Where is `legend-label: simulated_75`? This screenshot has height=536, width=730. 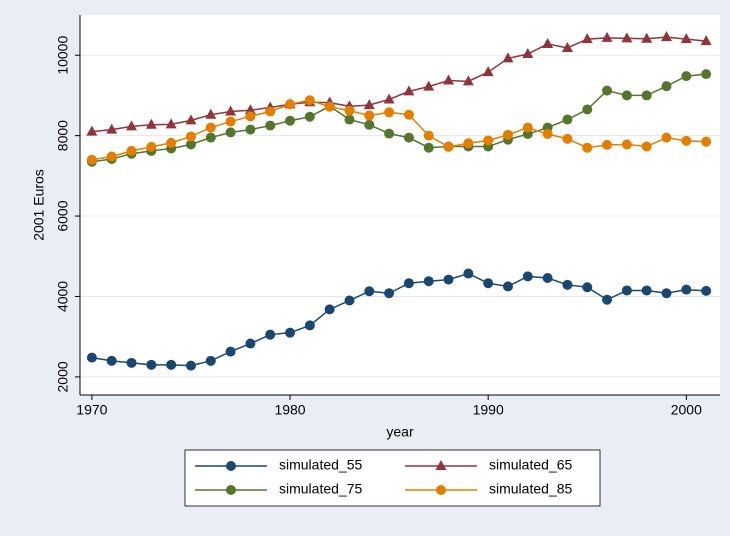
legend-label: simulated_75 is located at coordinates (320, 489).